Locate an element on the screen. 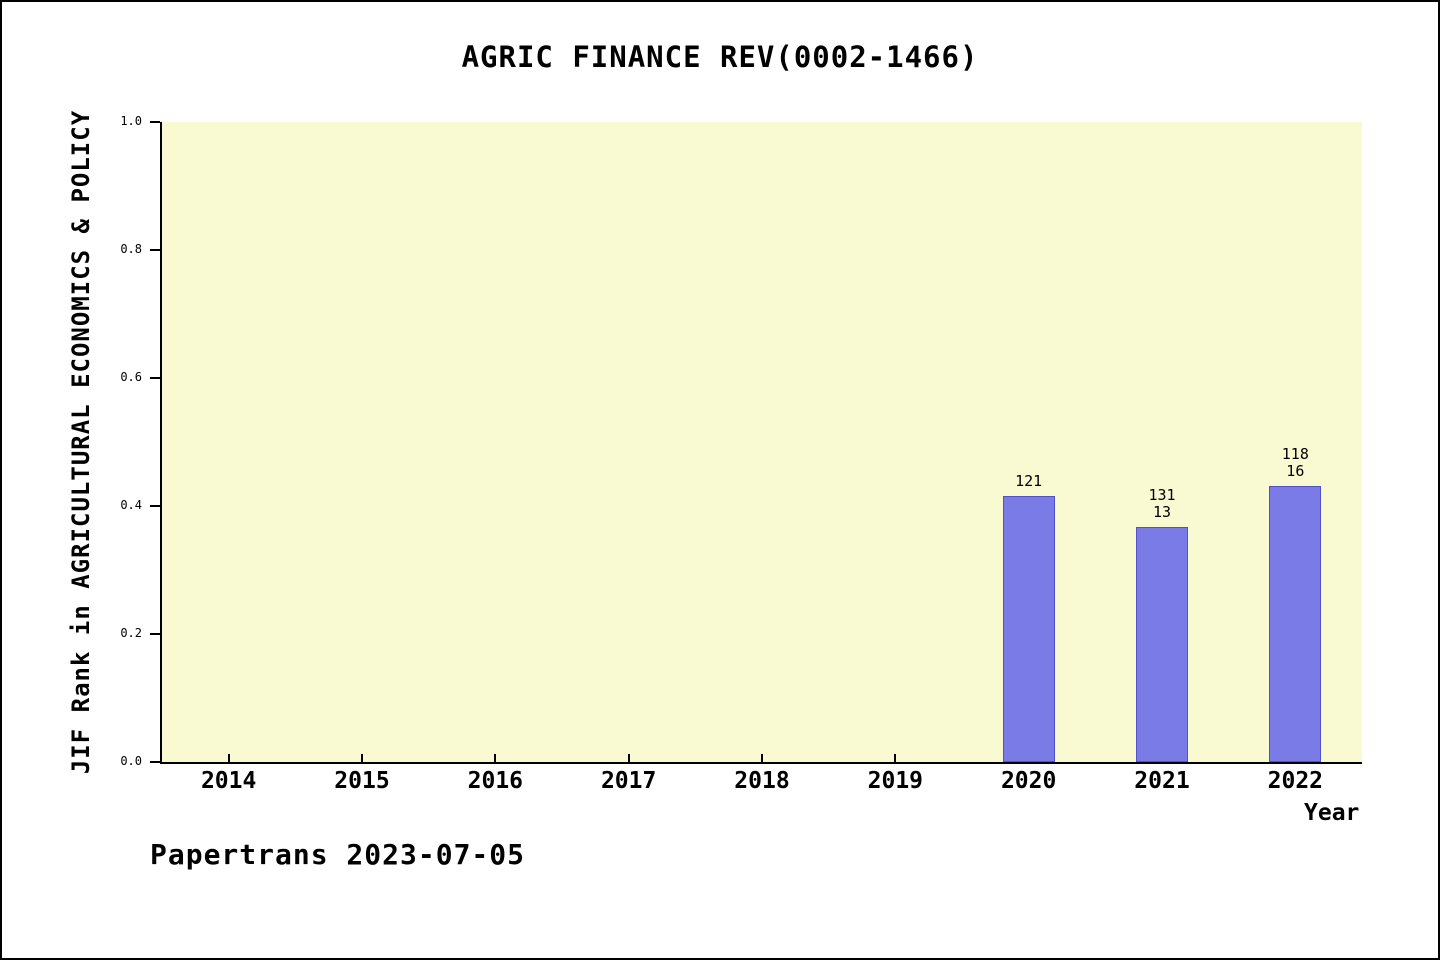  bar-value-label-2021: 131 13 is located at coordinates (1162, 503).